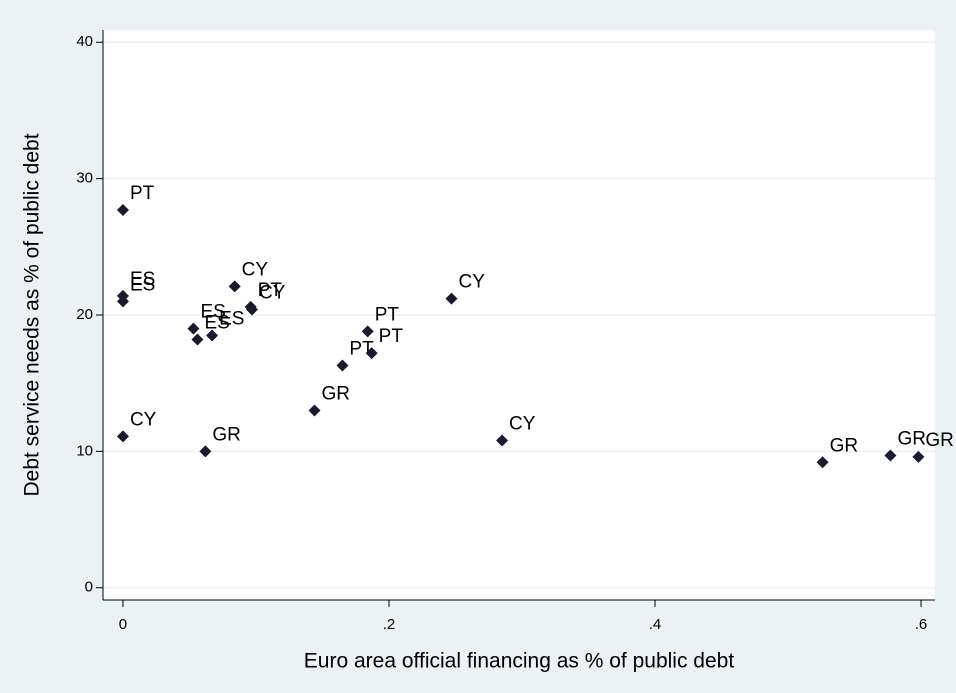 The width and height of the screenshot is (956, 693). I want to click on x-tick-label: 0, so click(123, 624).